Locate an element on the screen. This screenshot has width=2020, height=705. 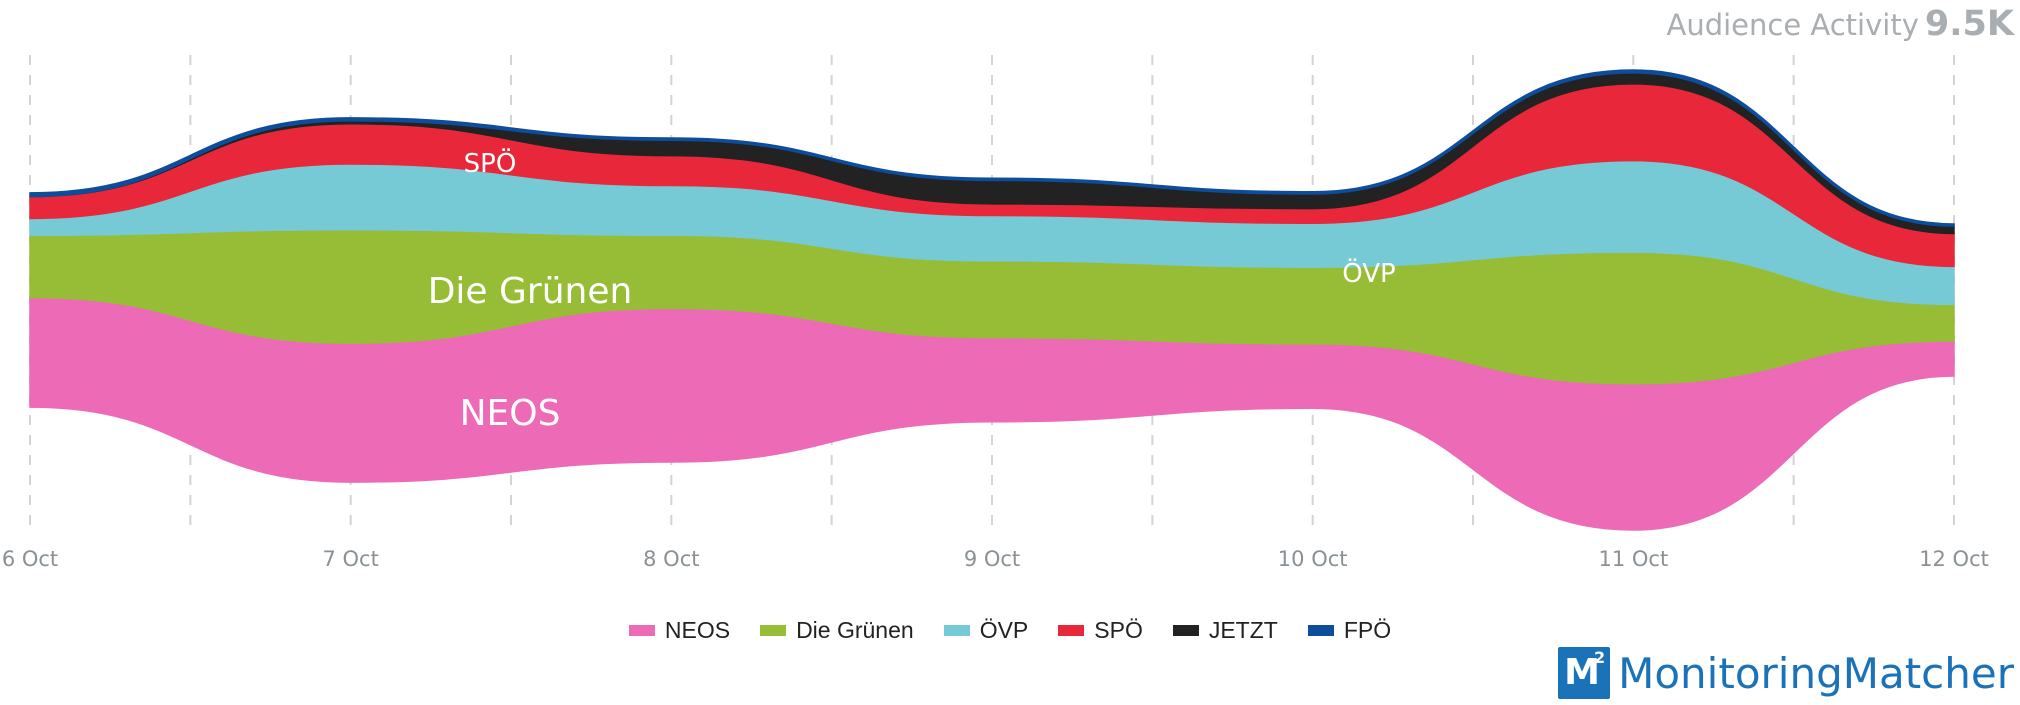
chart-legend: NEOS Die Grünen ÖVP SPÖ JETZT FPÖ is located at coordinates (1010, 630).